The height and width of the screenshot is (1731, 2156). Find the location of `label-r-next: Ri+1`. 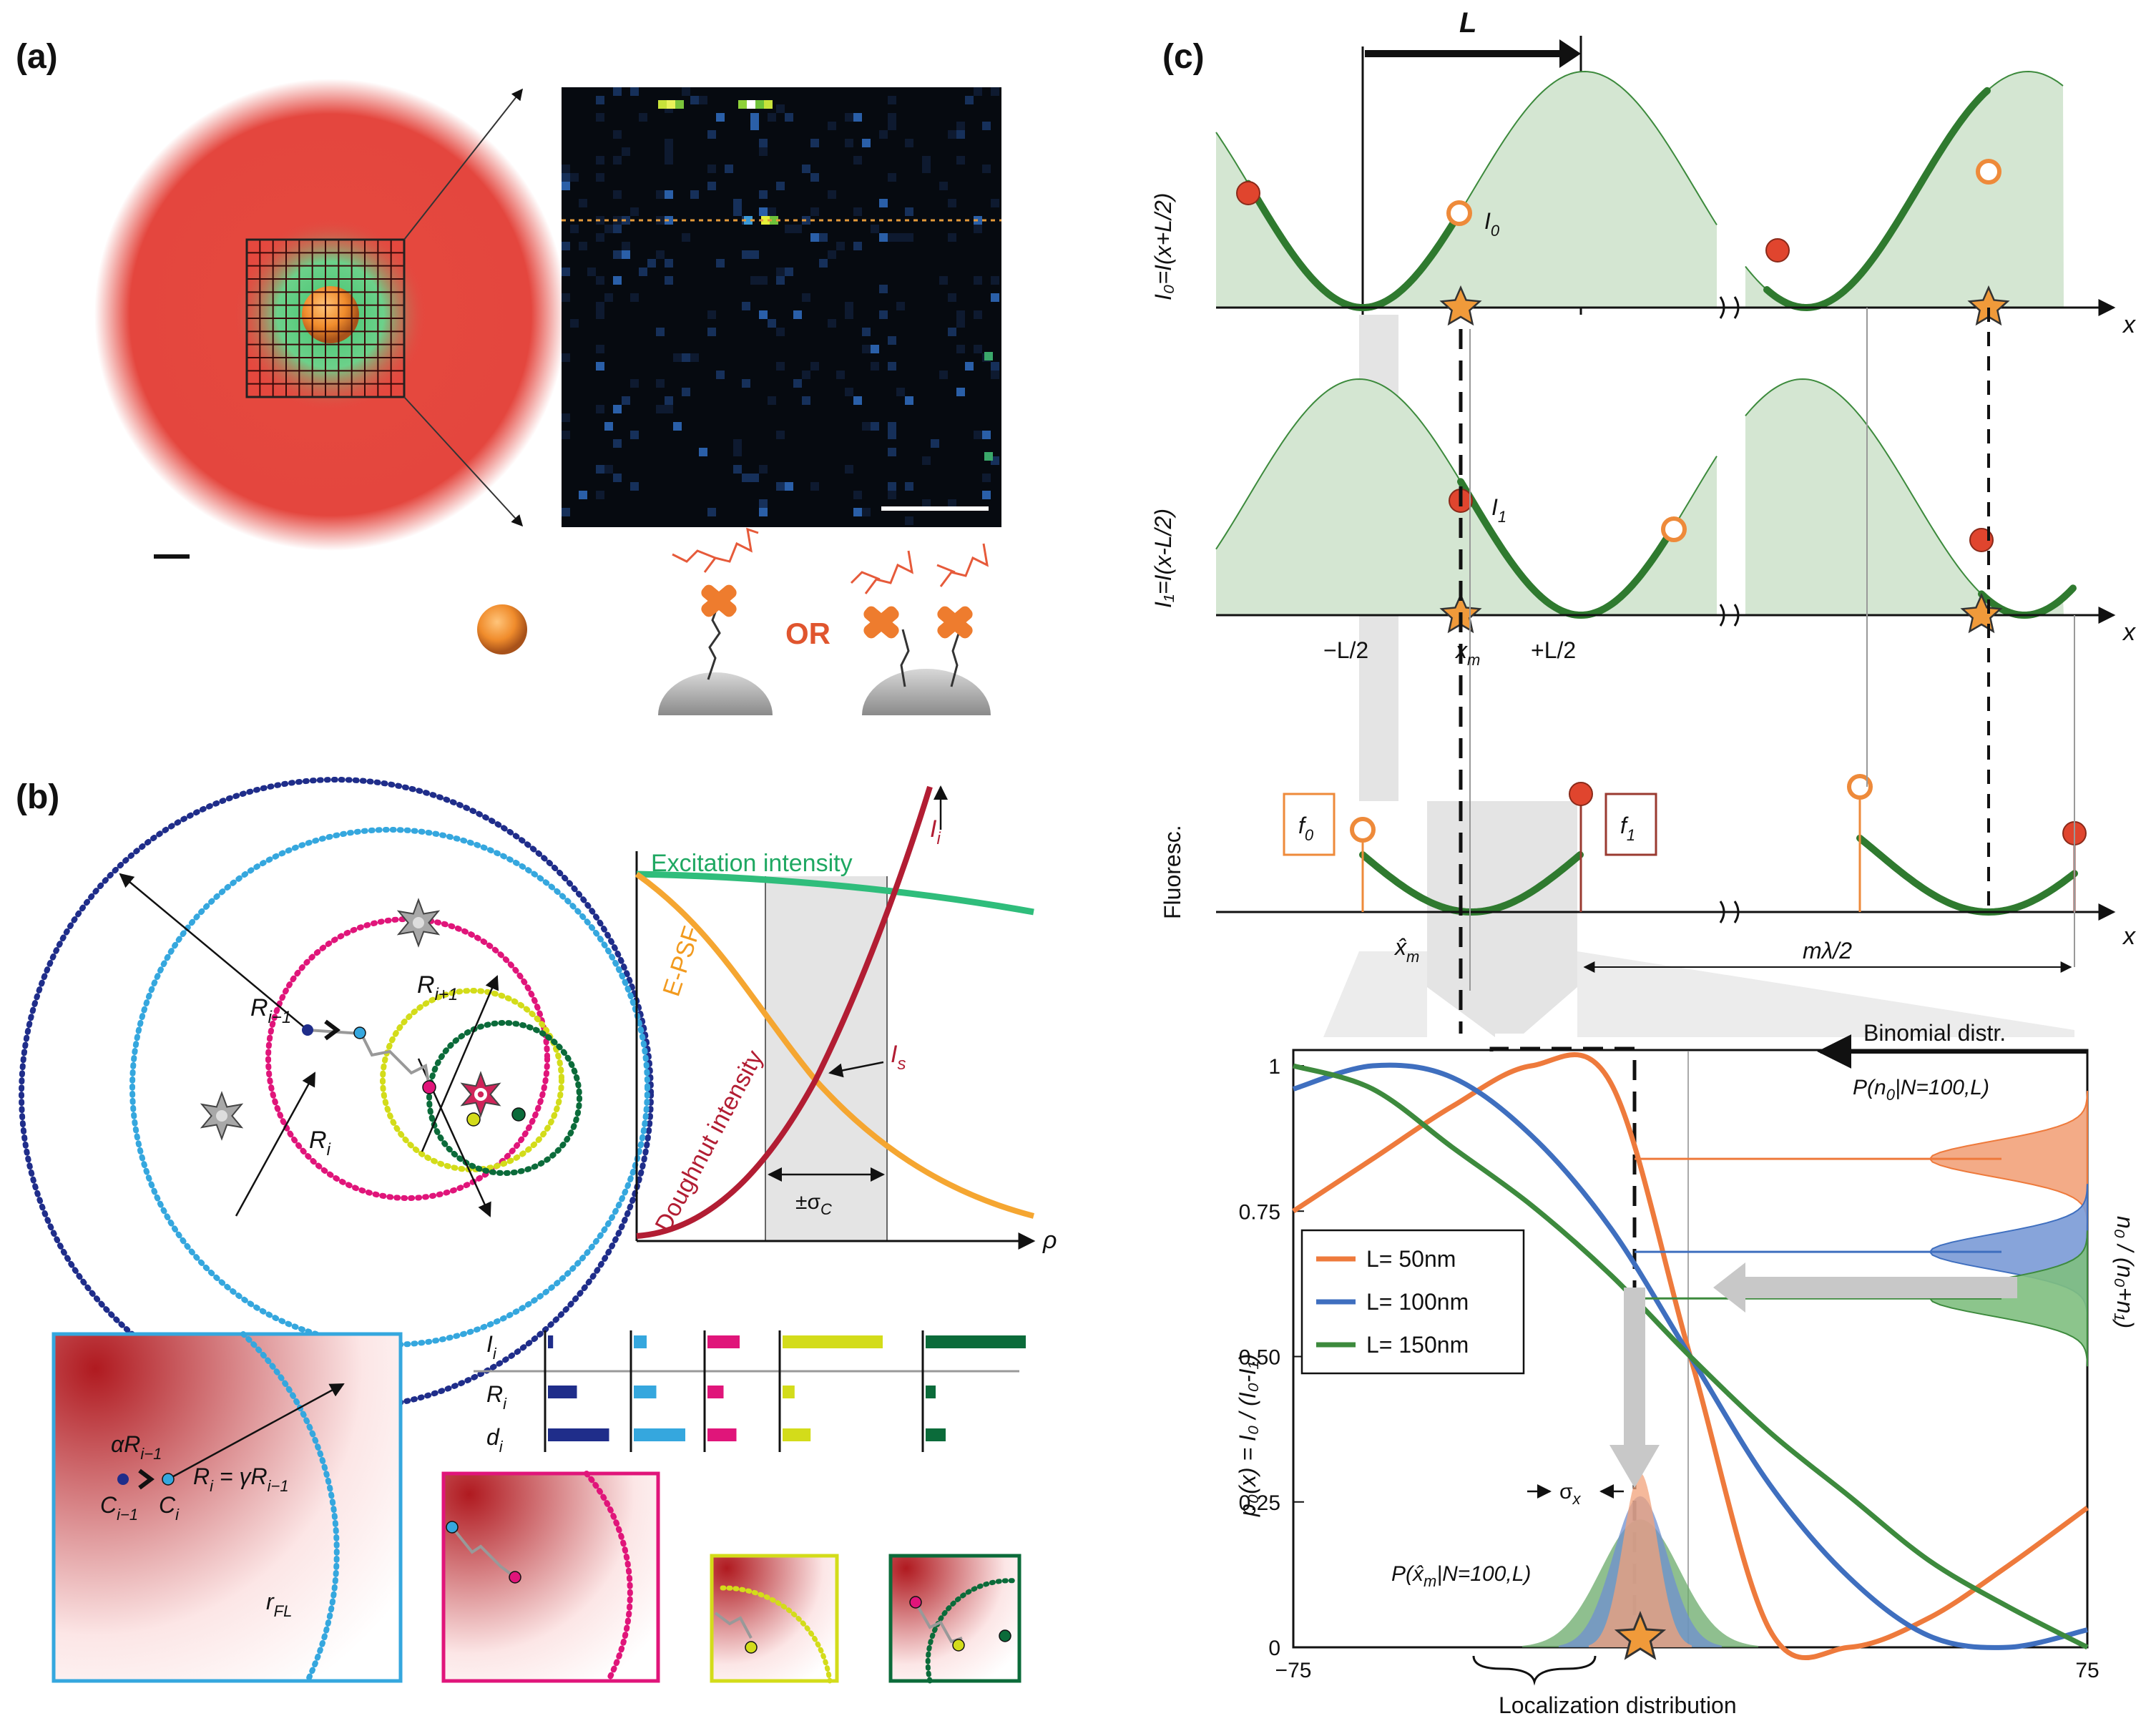

label-r-next: Ri+1 is located at coordinates (438, 987).